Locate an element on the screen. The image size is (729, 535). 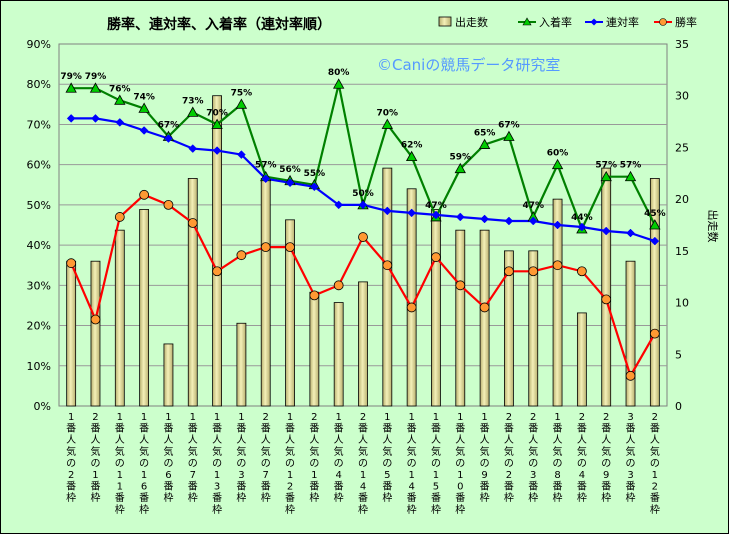
y-left-tick-label: 20% is located at coordinates (39, 326).